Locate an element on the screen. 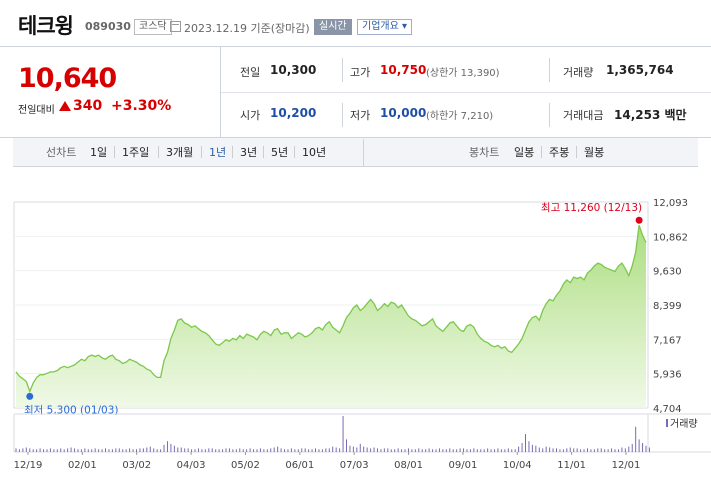 Image resolution: width=711 pixels, height=494 pixels. y-tick-label: 7,167 is located at coordinates (667, 340).